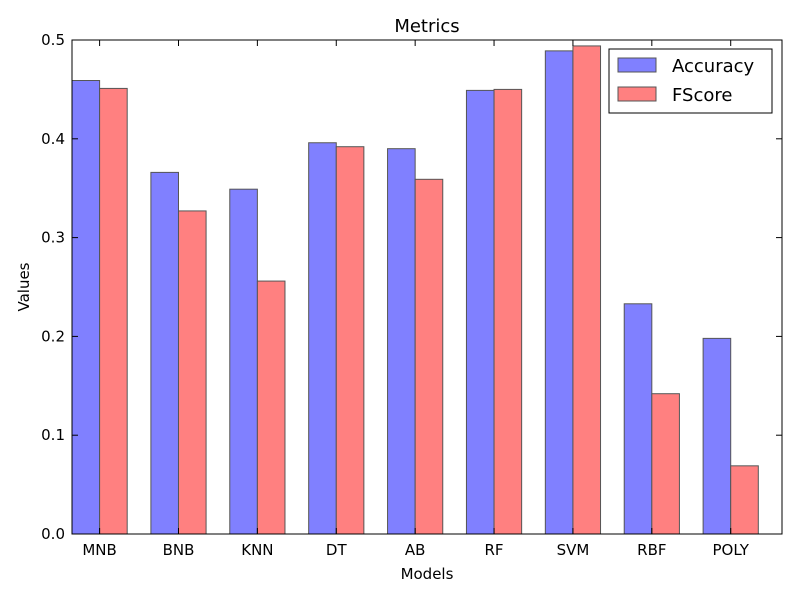 The width and height of the screenshot is (800, 597). Describe the element at coordinates (53, 534) in the screenshot. I see `y-tick-label-0-0: 0.0` at that location.